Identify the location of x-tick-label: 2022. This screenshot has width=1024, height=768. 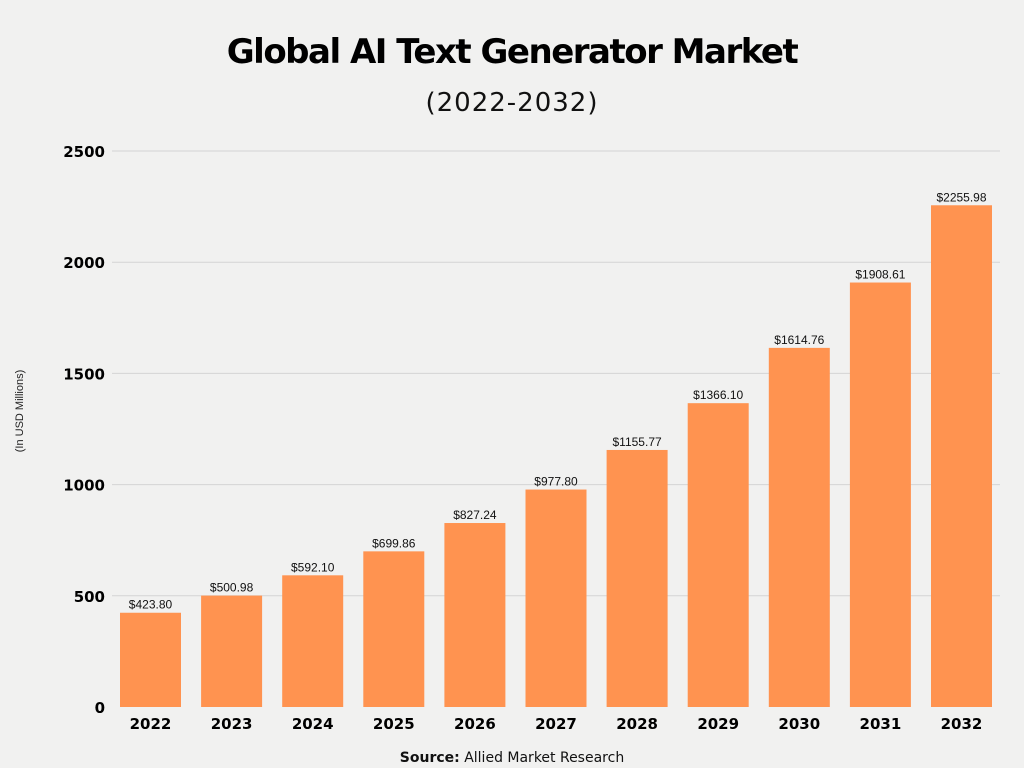
(151, 724).